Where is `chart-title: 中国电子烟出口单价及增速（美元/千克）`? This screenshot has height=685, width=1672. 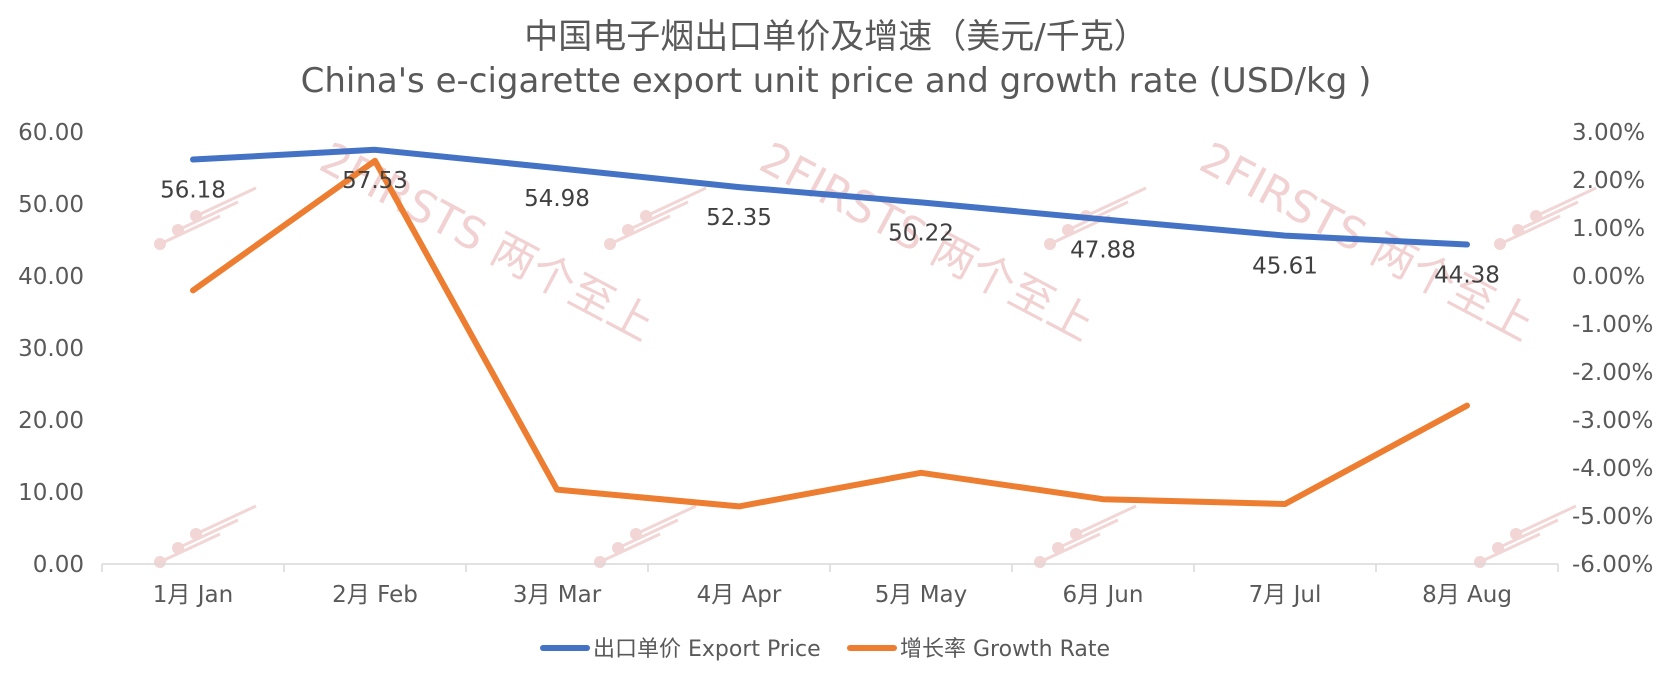
chart-title: 中国电子烟出口单价及增速（美元/千克） is located at coordinates (835, 37).